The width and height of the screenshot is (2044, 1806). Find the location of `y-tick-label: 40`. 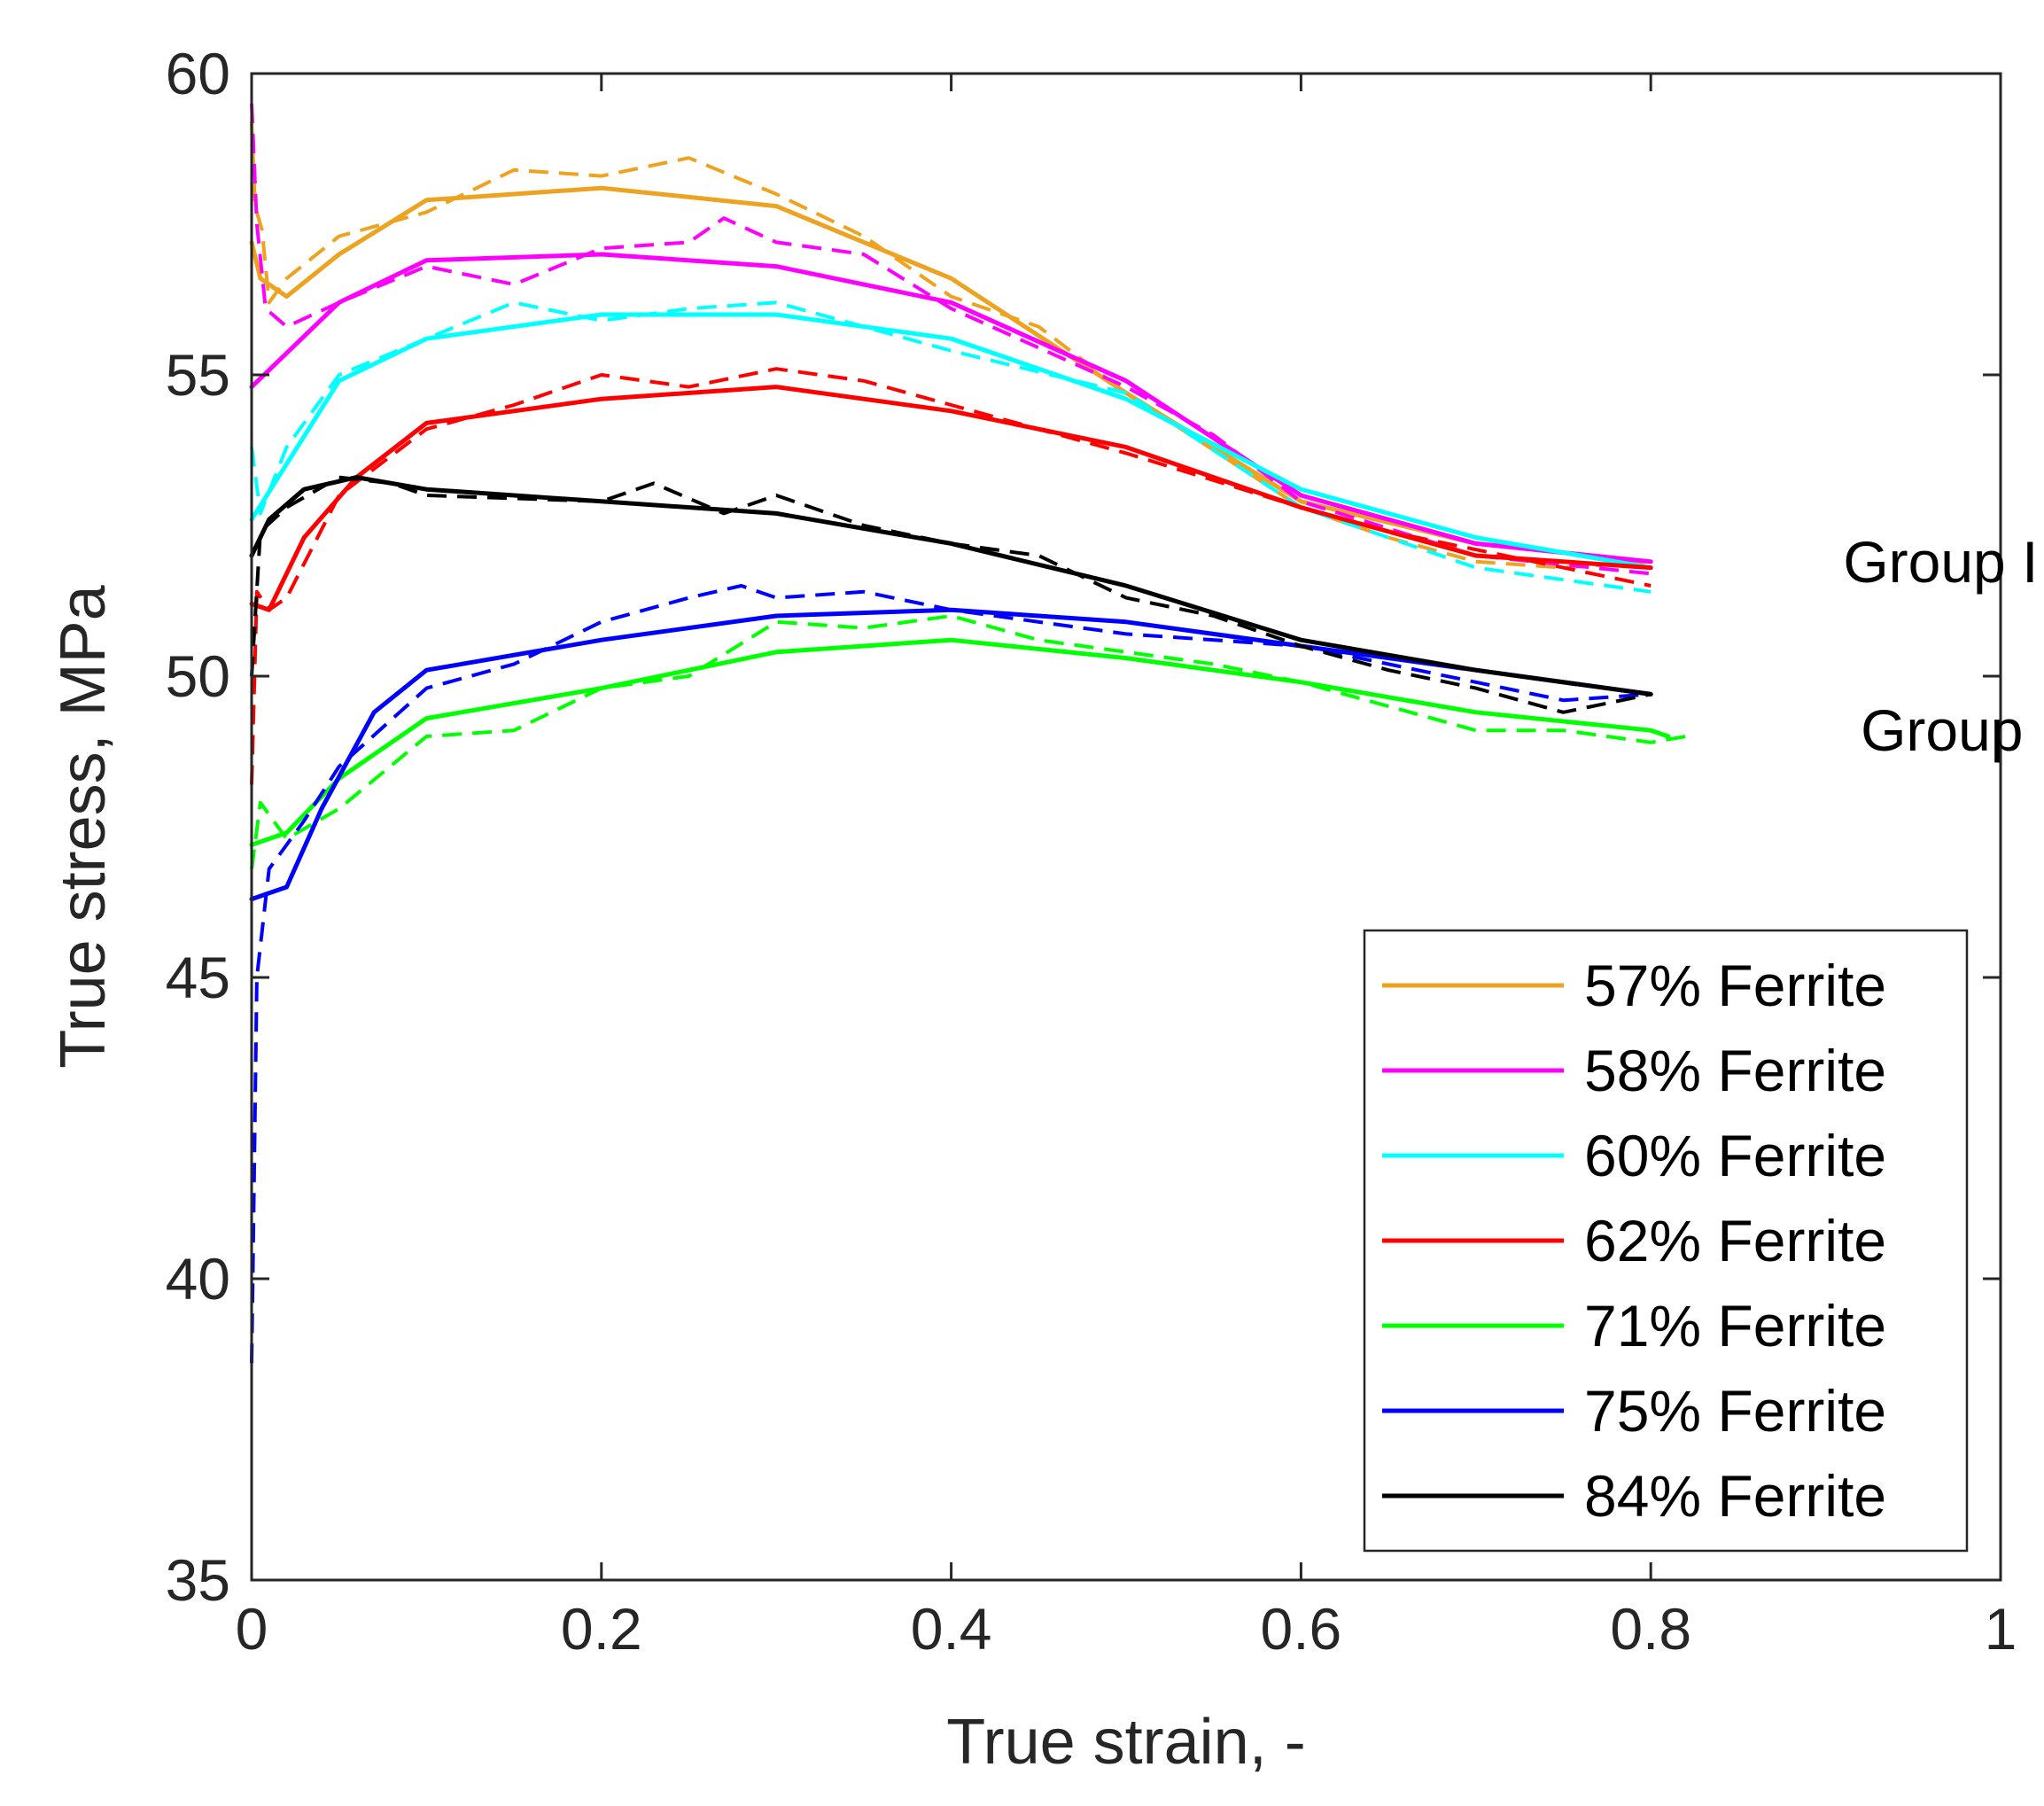

y-tick-label: 40 is located at coordinates (198, 1279).